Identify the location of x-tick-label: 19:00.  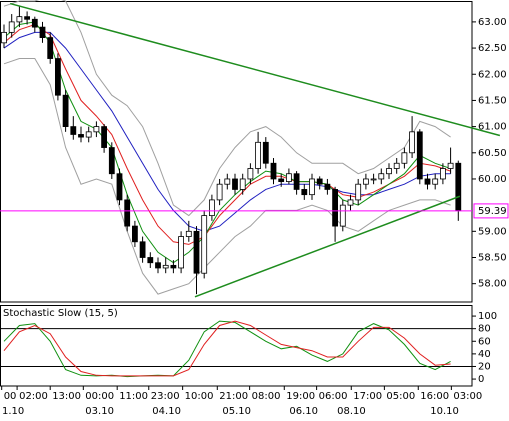
(300, 396).